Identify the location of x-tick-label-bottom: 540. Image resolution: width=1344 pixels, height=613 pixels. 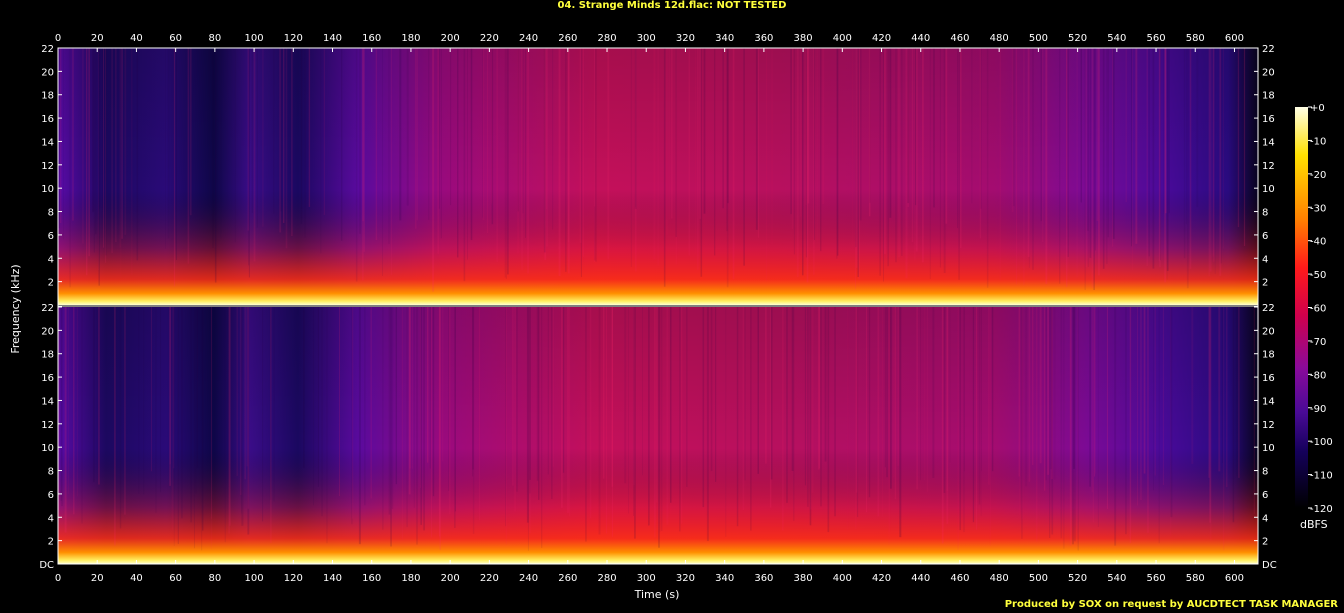
(1116, 578).